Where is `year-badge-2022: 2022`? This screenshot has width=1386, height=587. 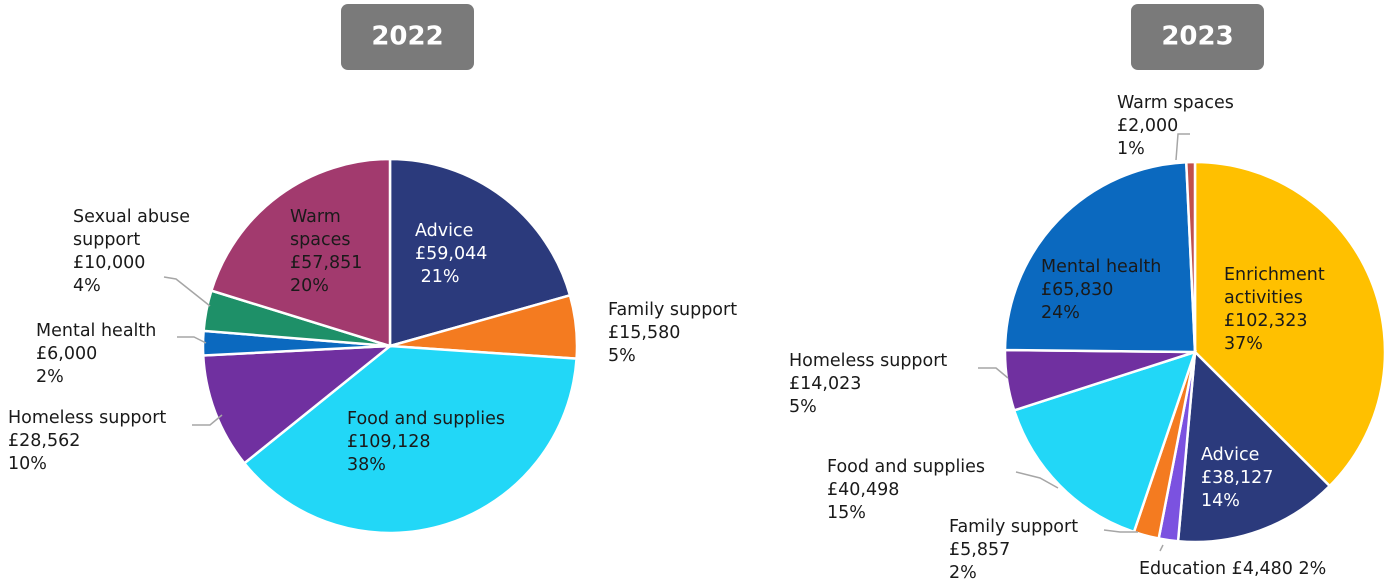
year-badge-2022: 2022 is located at coordinates (407, 37).